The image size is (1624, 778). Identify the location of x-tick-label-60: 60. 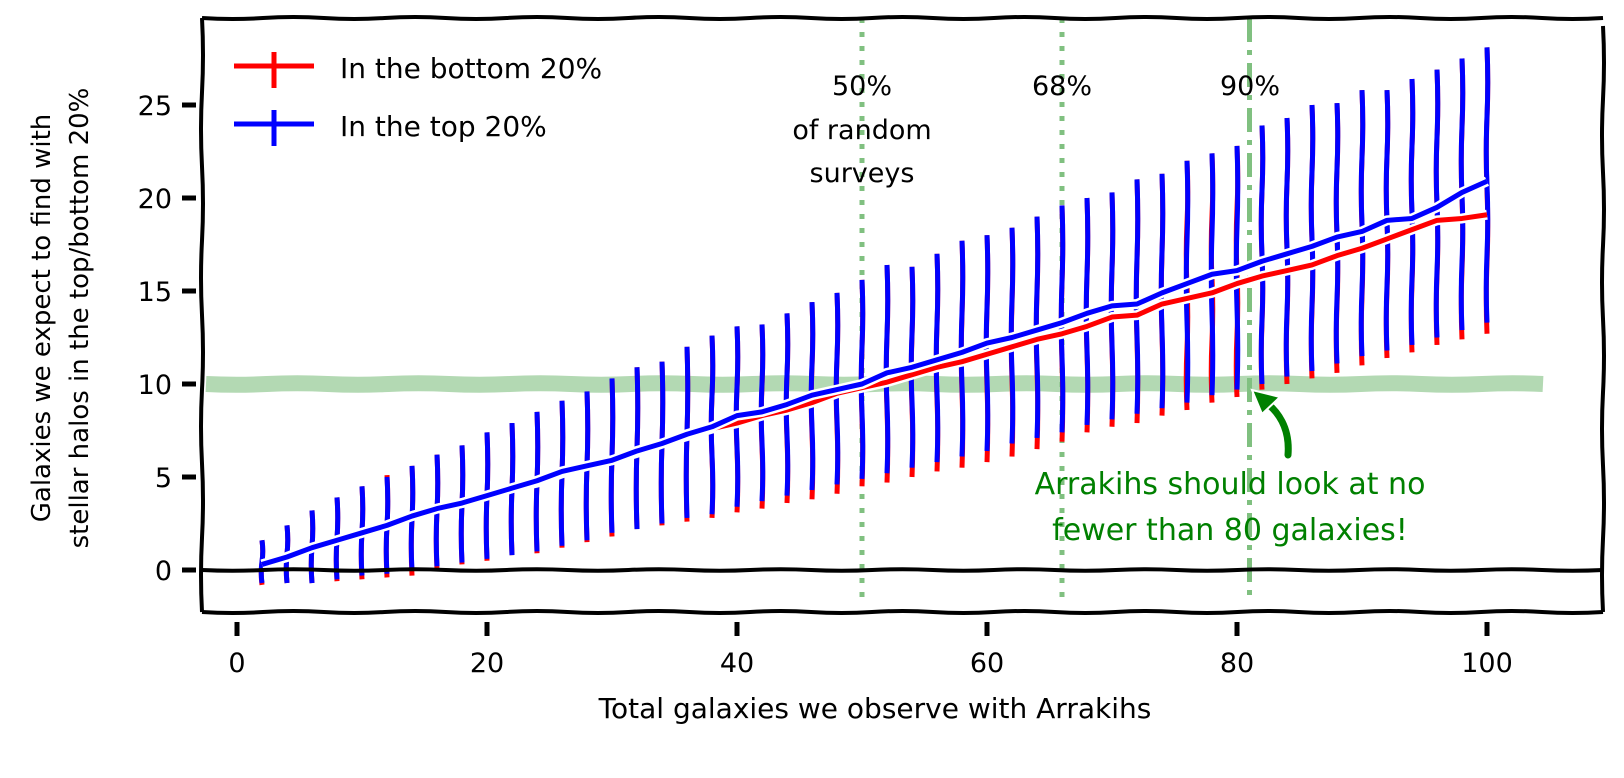
(987, 663).